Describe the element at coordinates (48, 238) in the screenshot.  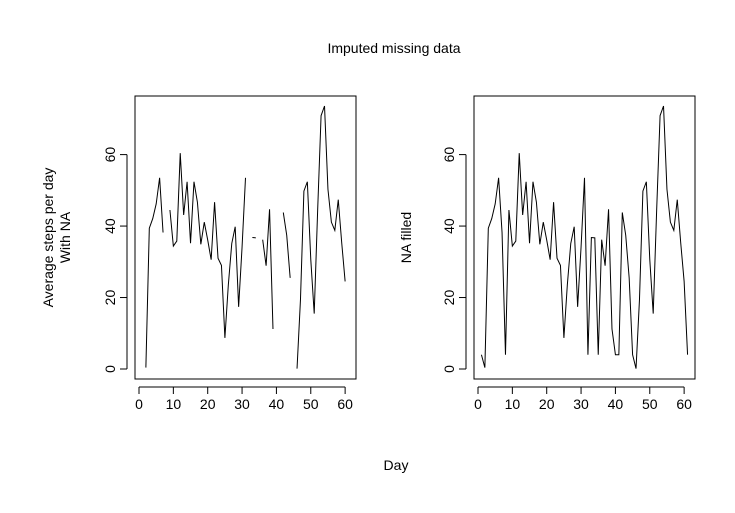
I see `y-axis-label: Average steps per day` at that location.